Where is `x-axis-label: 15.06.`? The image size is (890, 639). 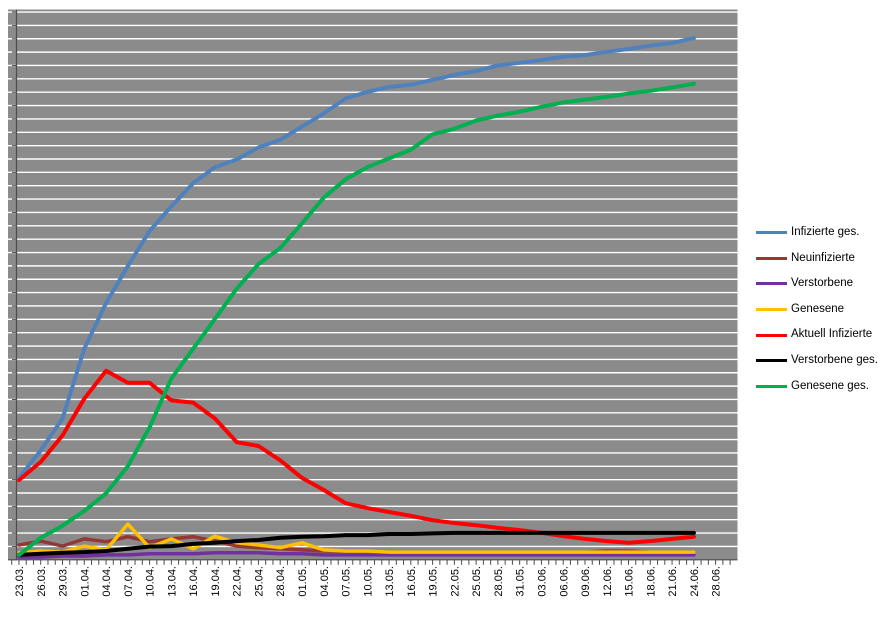 x-axis-label: 15.06. is located at coordinates (630, 581).